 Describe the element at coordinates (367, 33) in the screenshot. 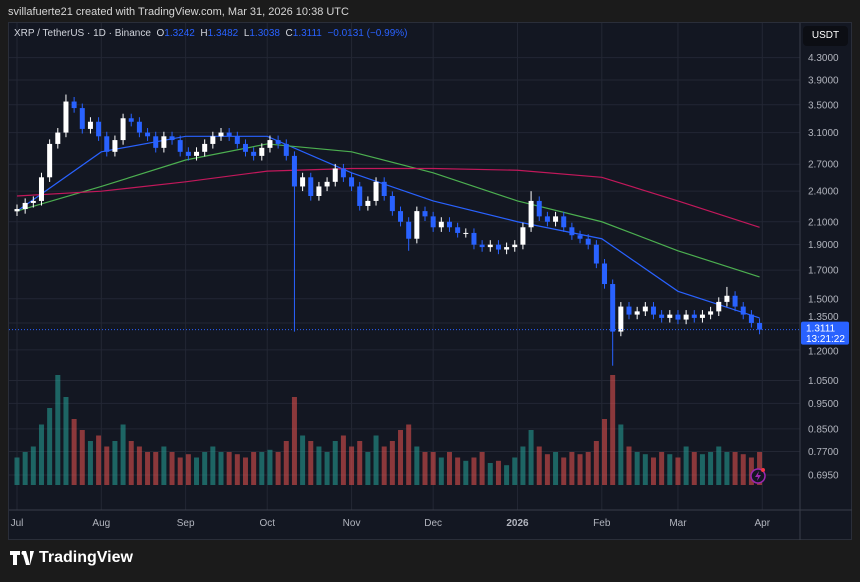

I see `change-value: −0.0131 (−0.99%)` at that location.